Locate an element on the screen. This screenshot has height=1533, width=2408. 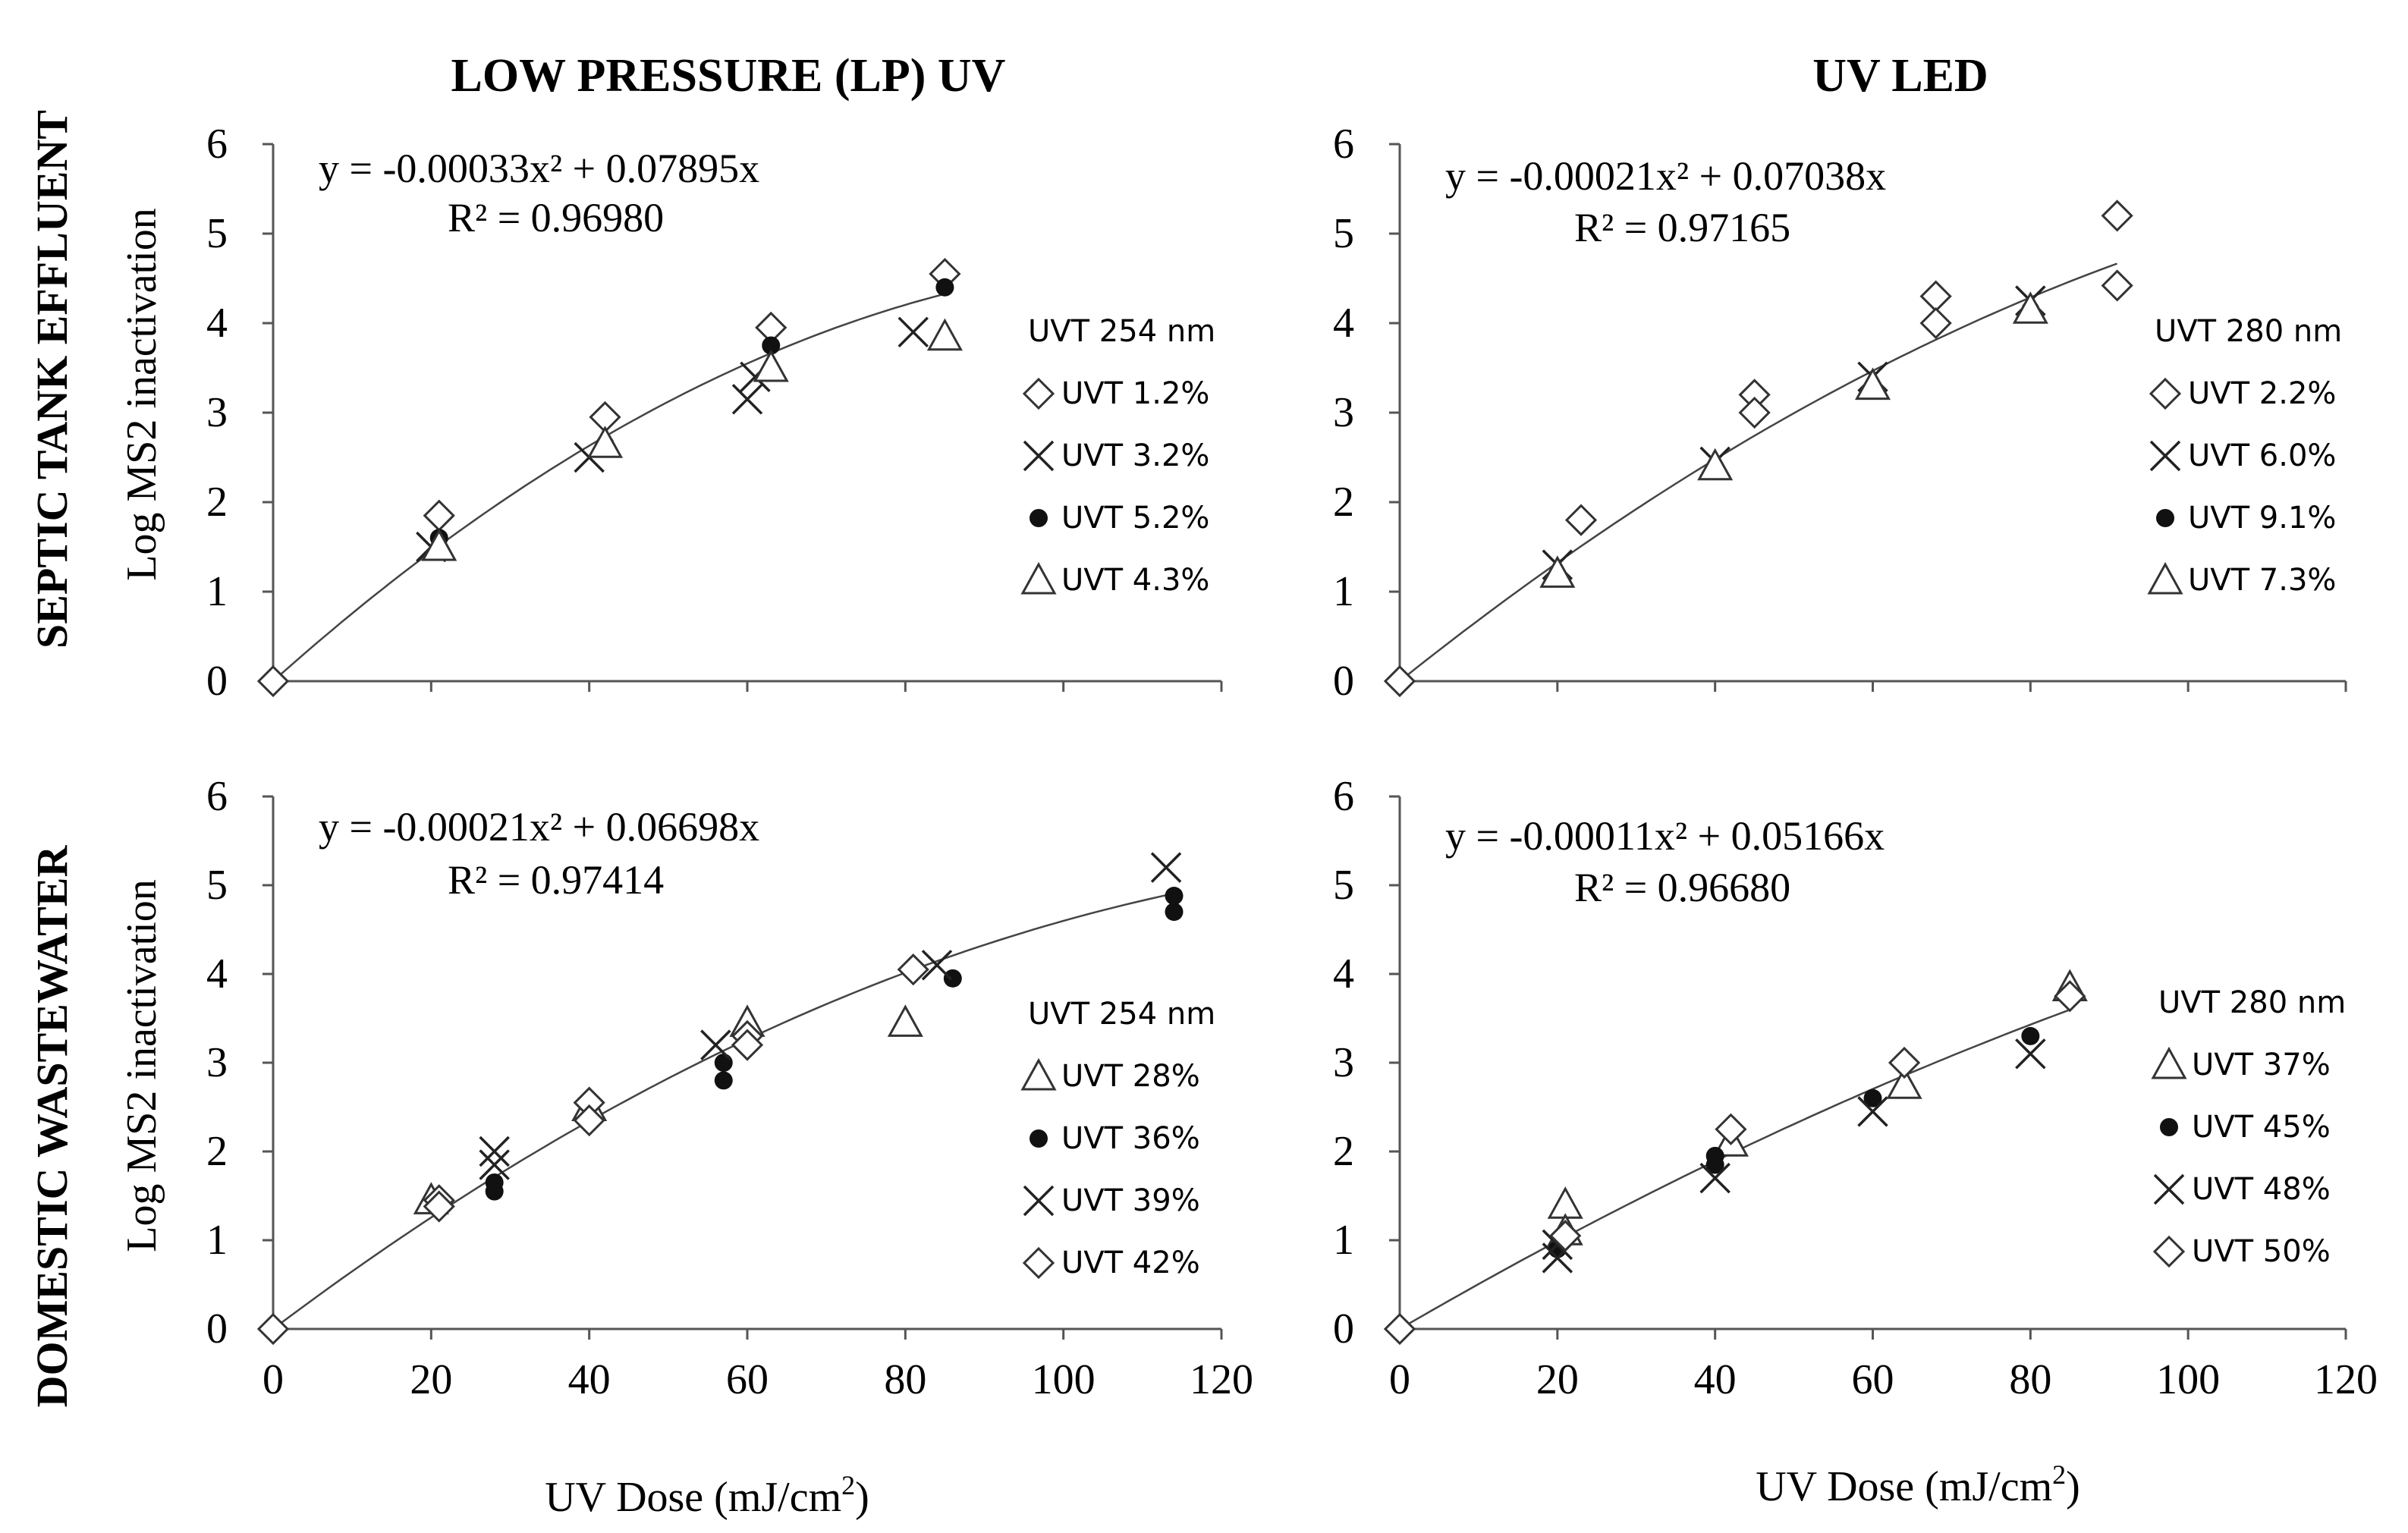
x-axis-label-left: UV Dose (mJ/cm2) is located at coordinates (707, 1495).